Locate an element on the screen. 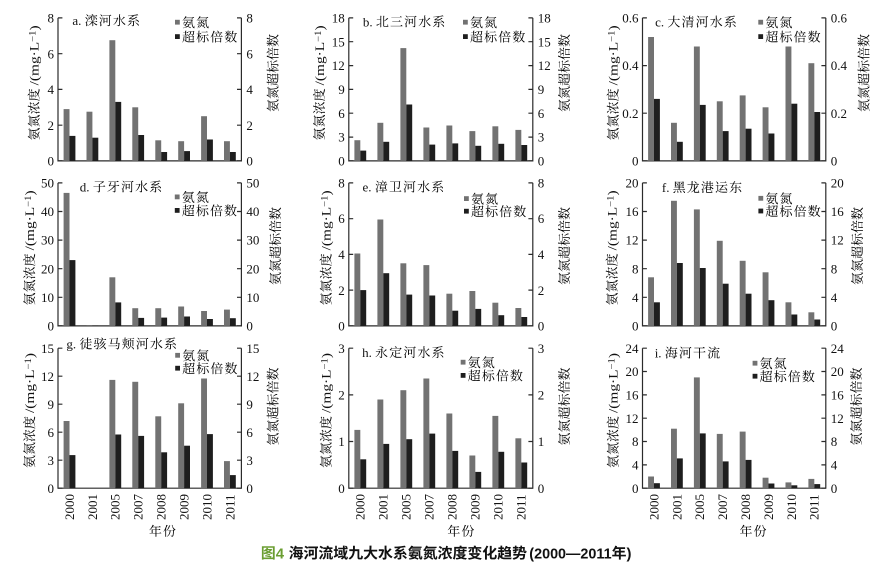 The height and width of the screenshot is (564, 886). svg-text: 24 is located at coordinates (633, 348).